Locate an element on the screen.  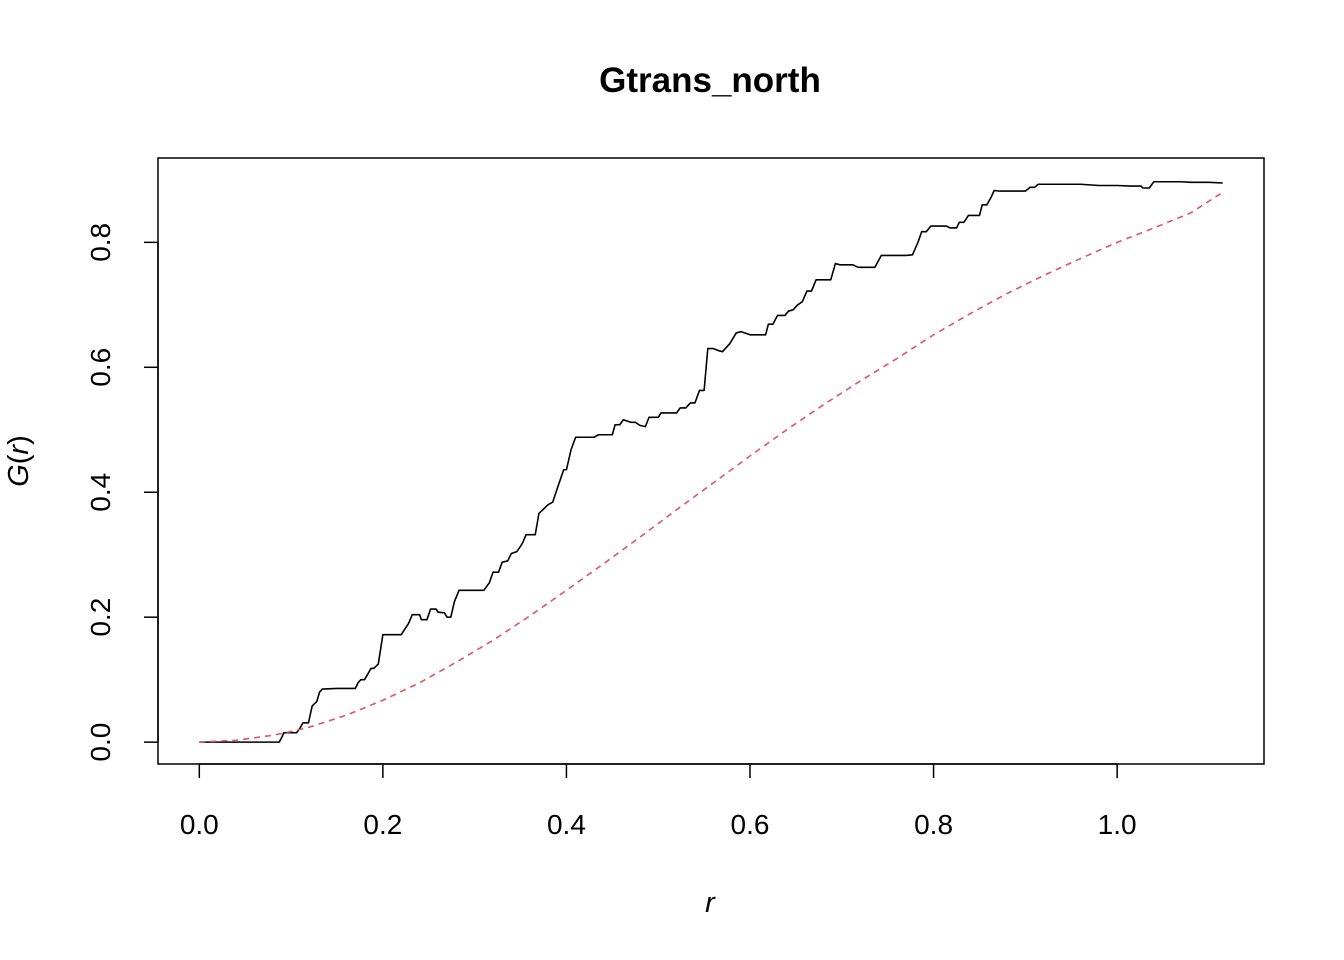
y-tick-label: 0.4 is located at coordinates (100, 492).